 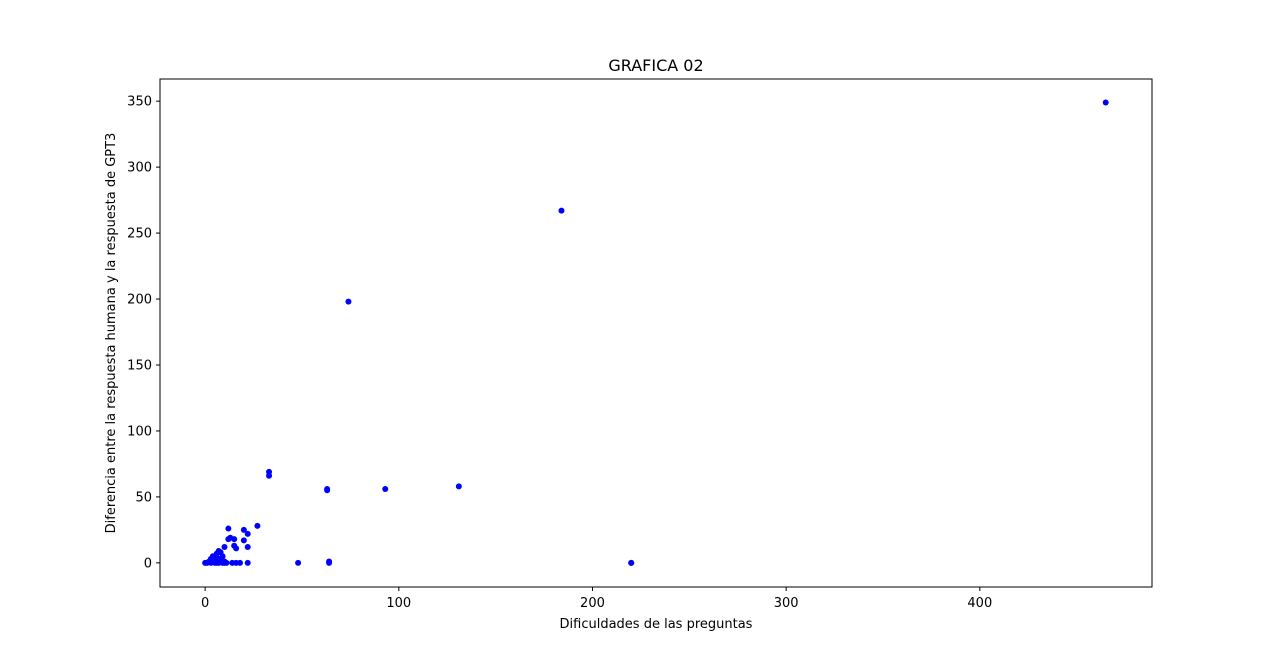 I want to click on y-tick-label: 0, so click(x=148, y=563).